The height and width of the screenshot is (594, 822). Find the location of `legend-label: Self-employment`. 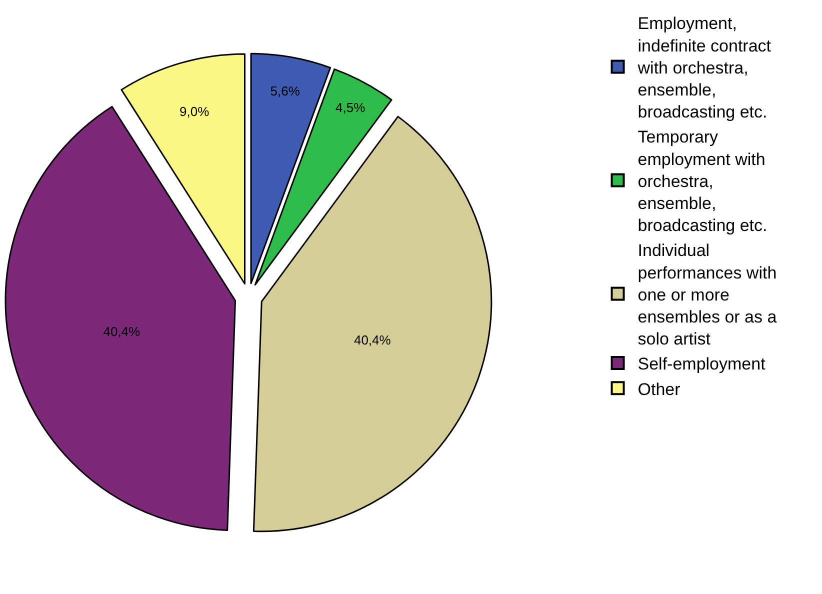

legend-label: Self-employment is located at coordinates (702, 364).